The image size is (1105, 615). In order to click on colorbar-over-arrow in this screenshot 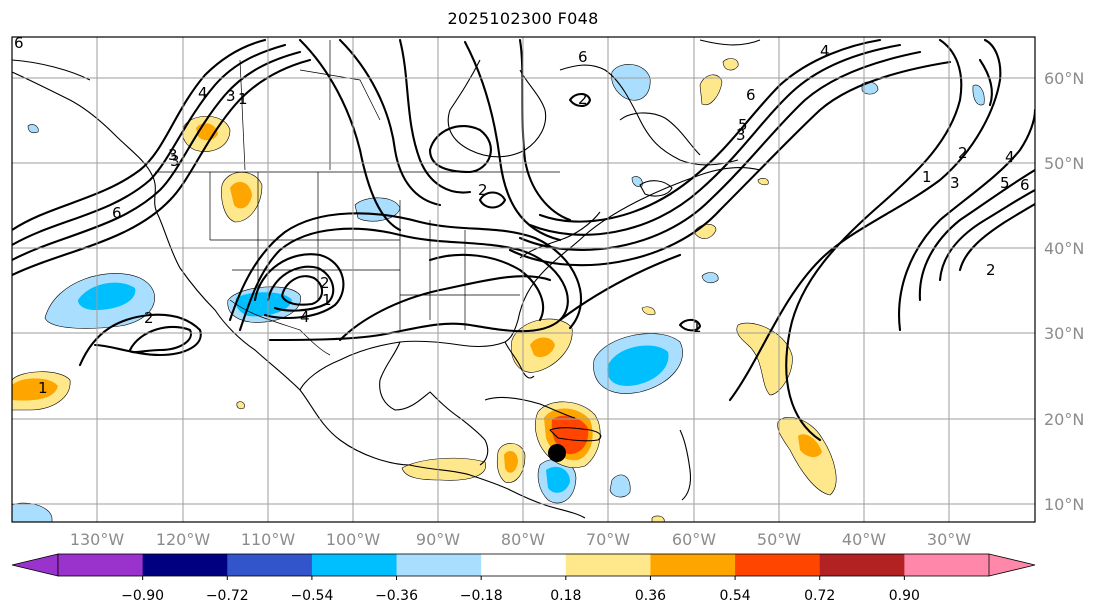, I will do `click(1012, 565)`.